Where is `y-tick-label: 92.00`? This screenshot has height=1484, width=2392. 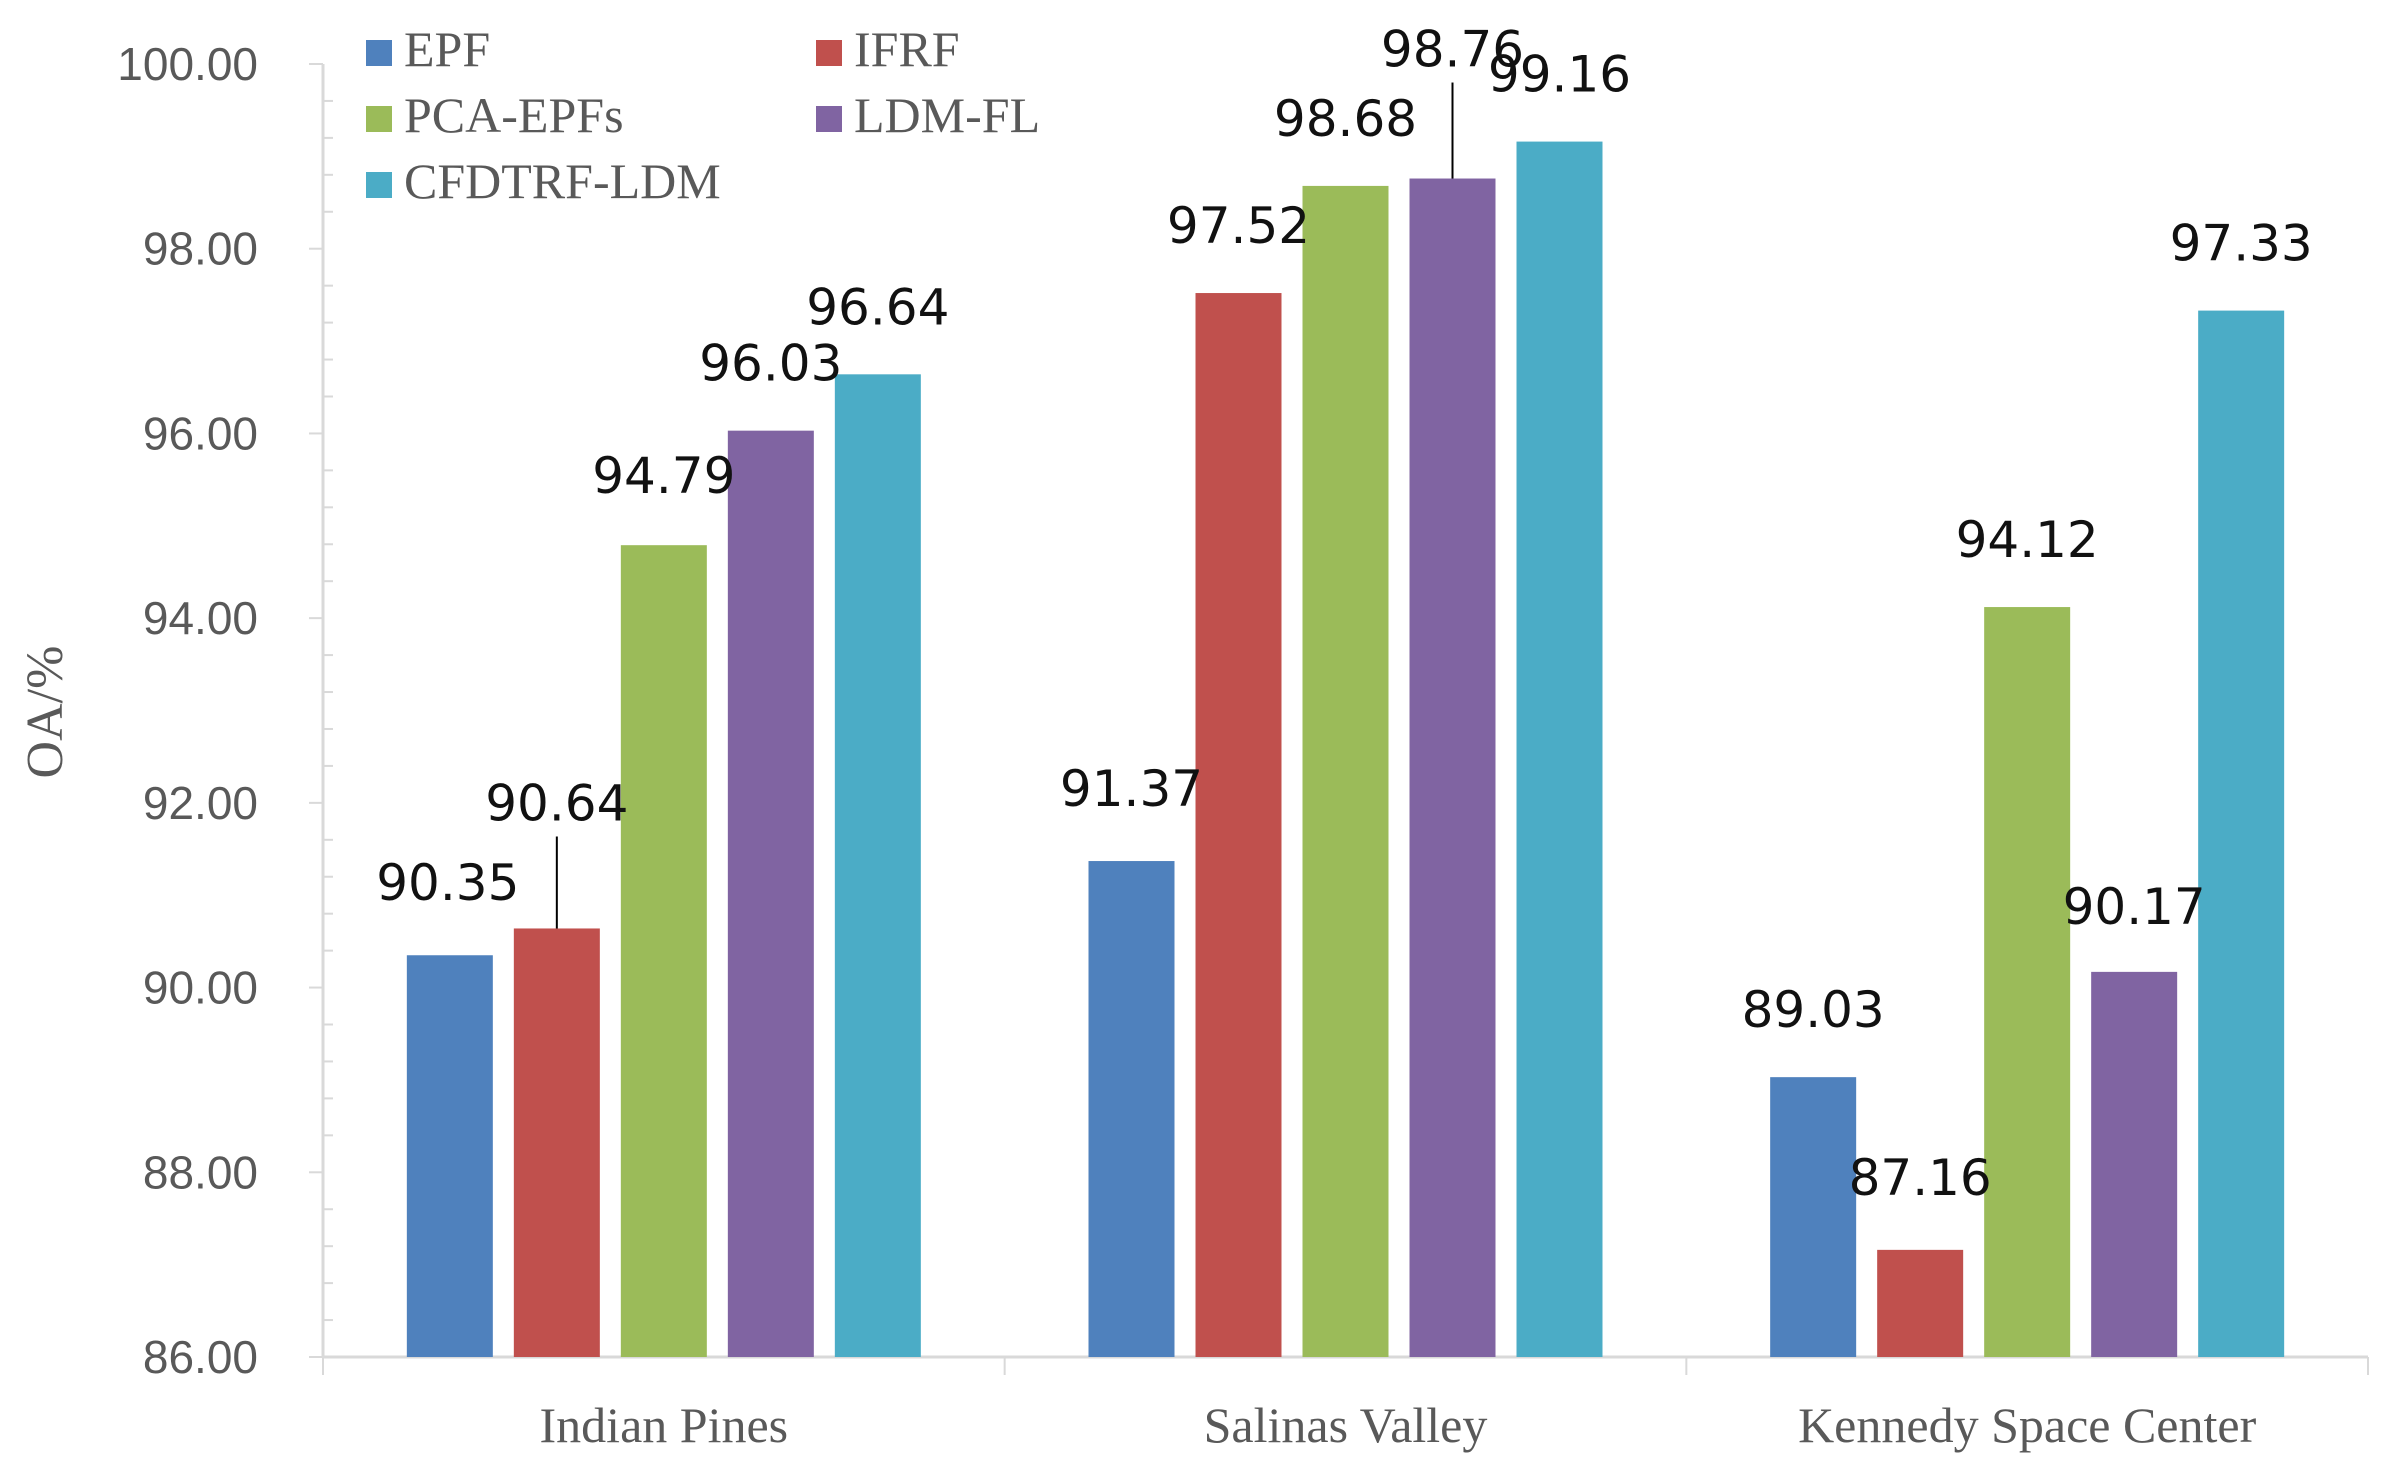
y-tick-label: 92.00 is located at coordinates (200, 803).